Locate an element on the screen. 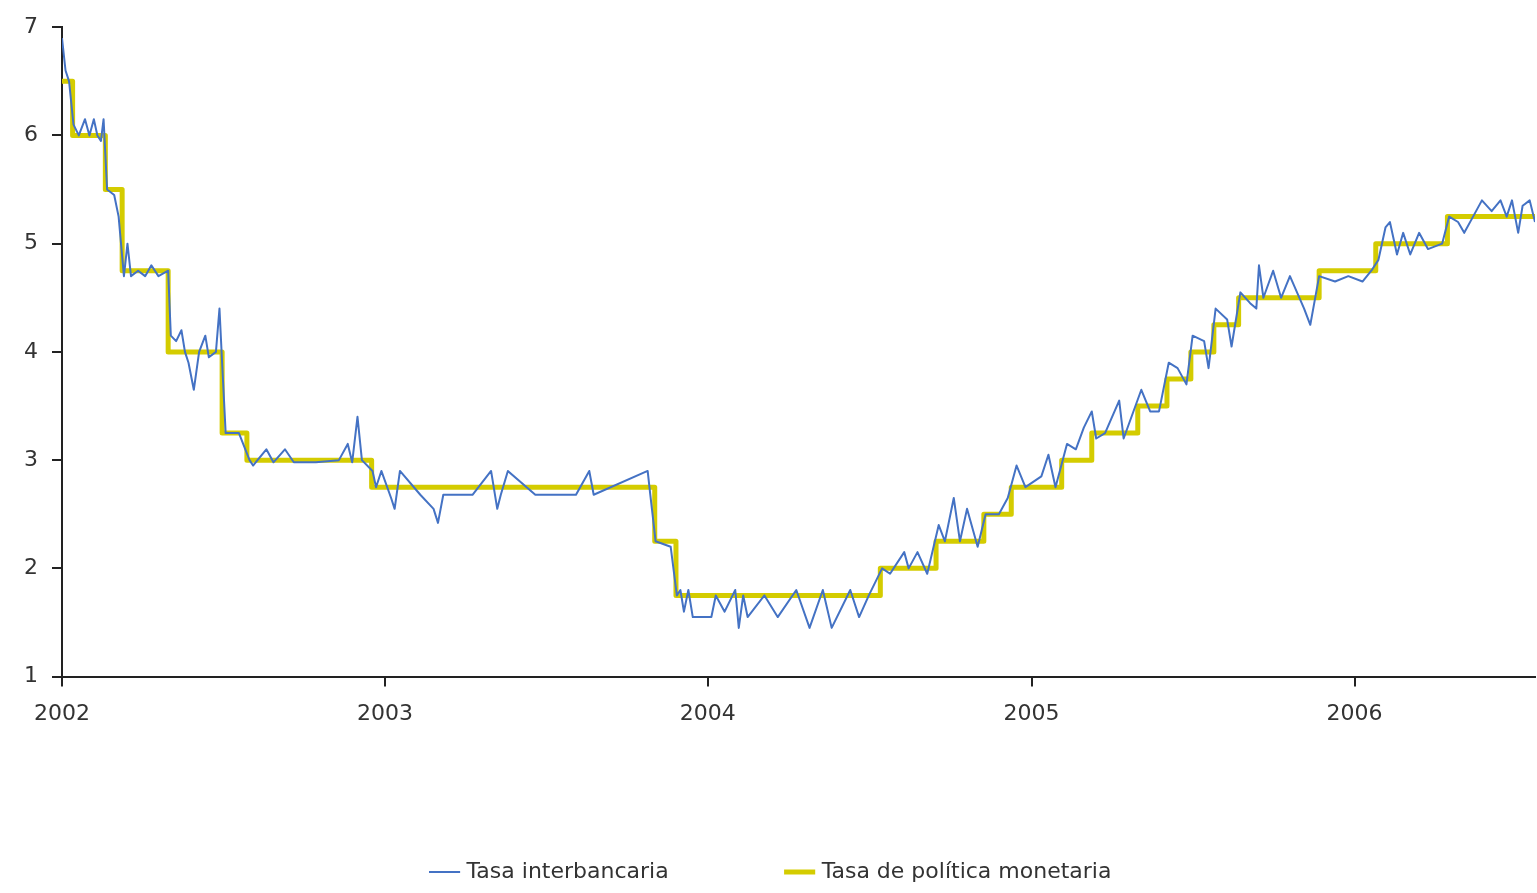  x-tick-label: 2004 is located at coordinates (707, 712).